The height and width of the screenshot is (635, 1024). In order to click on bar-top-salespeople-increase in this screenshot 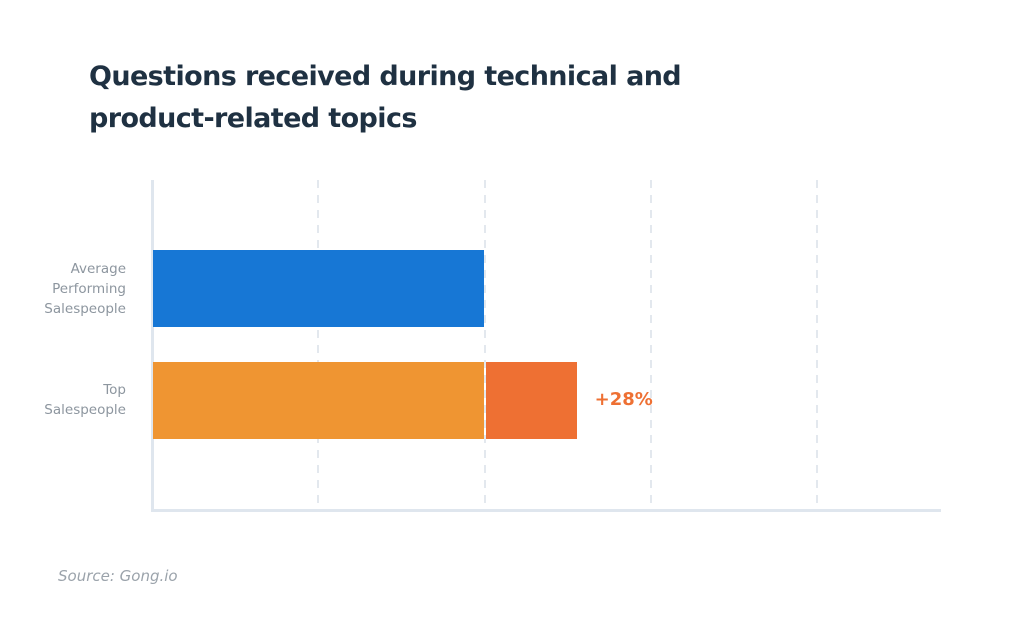, I will do `click(531, 400)`.